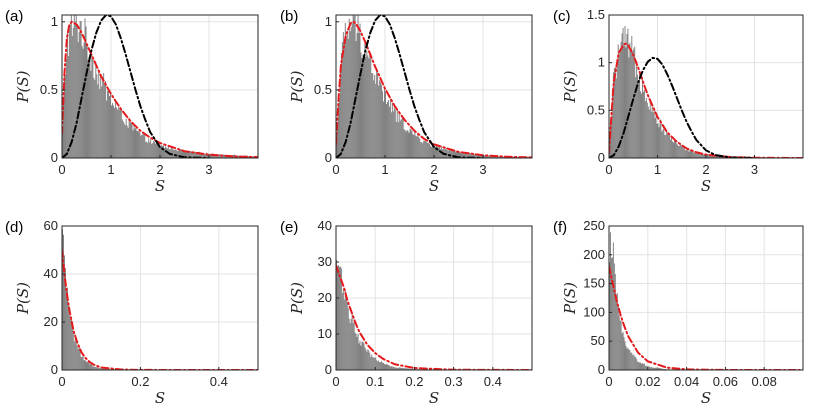 The height and width of the screenshot is (411, 830). Describe the element at coordinates (160, 298) in the screenshot. I see `plot-area` at that location.